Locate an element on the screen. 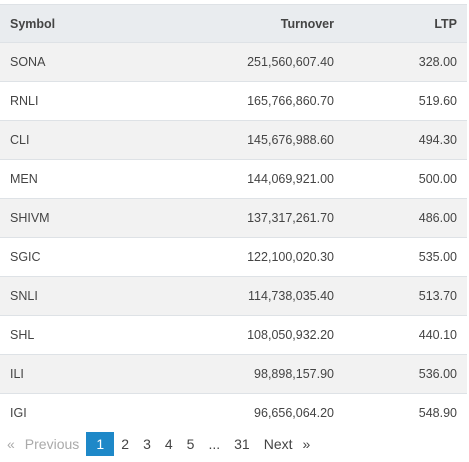 The height and width of the screenshot is (462, 469). header-ltp: LTP is located at coordinates (405, 23).